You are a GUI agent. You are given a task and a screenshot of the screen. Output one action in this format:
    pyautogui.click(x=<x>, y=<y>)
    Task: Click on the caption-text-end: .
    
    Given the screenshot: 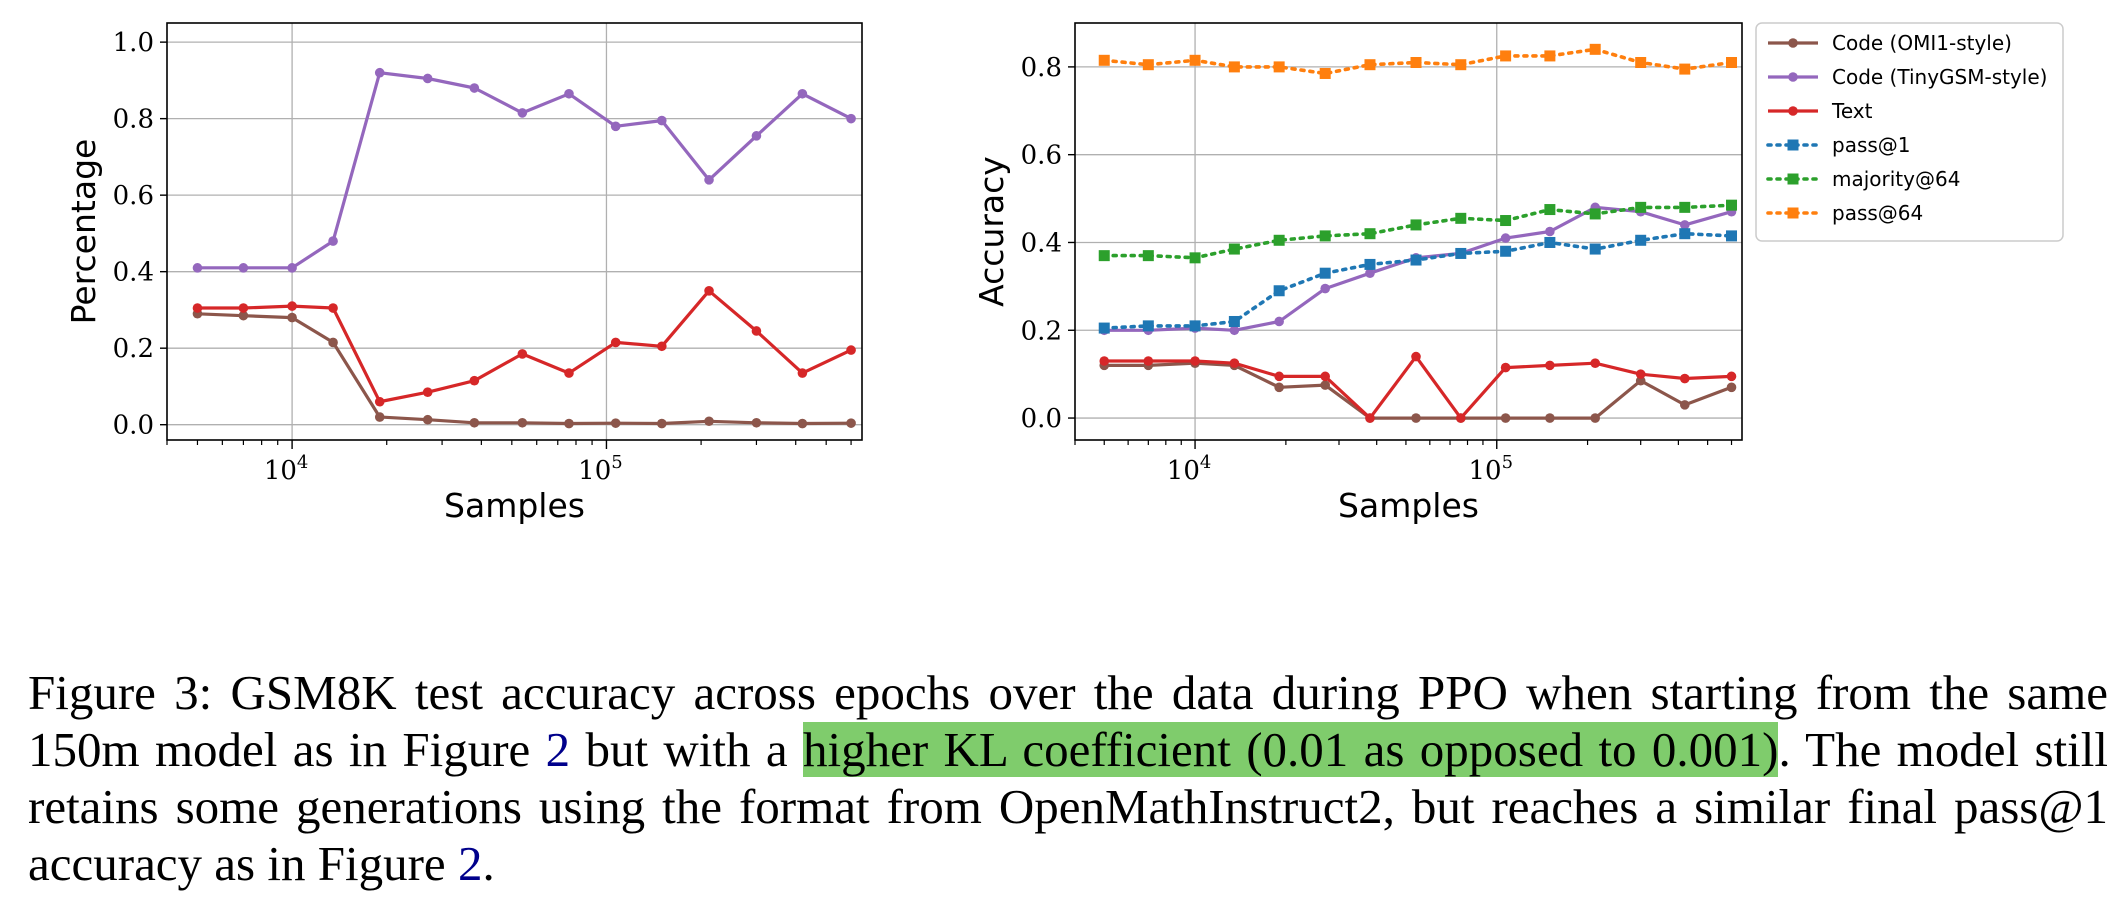 What is the action you would take?
    pyautogui.click(x=488, y=863)
    